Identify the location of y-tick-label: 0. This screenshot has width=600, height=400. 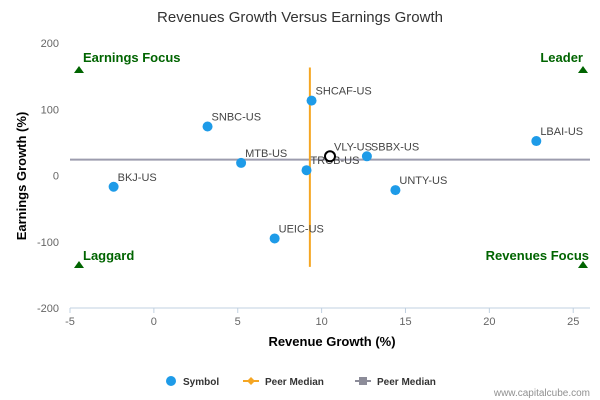
(56, 177).